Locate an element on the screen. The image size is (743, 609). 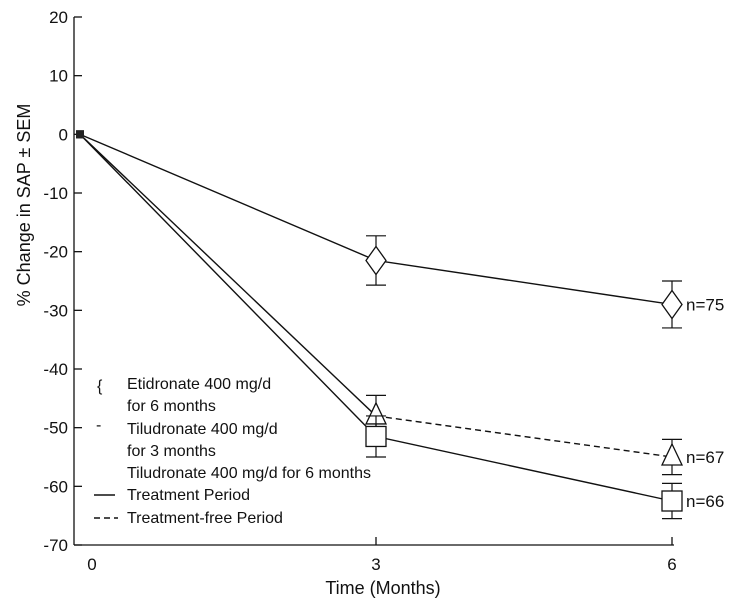
legend-label: for 3 months is located at coordinates (171, 451).